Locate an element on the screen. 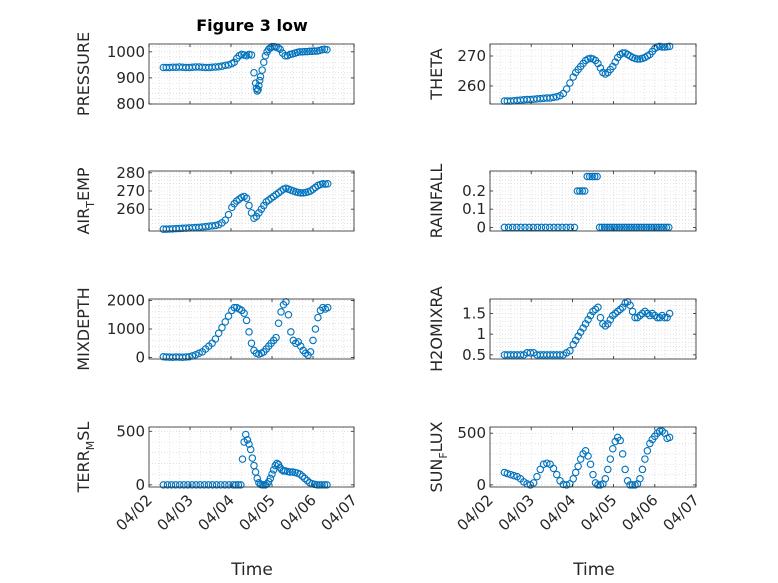 The width and height of the screenshot is (778, 583). y-axis-label: SUNFLUX is located at coordinates (438, 456).